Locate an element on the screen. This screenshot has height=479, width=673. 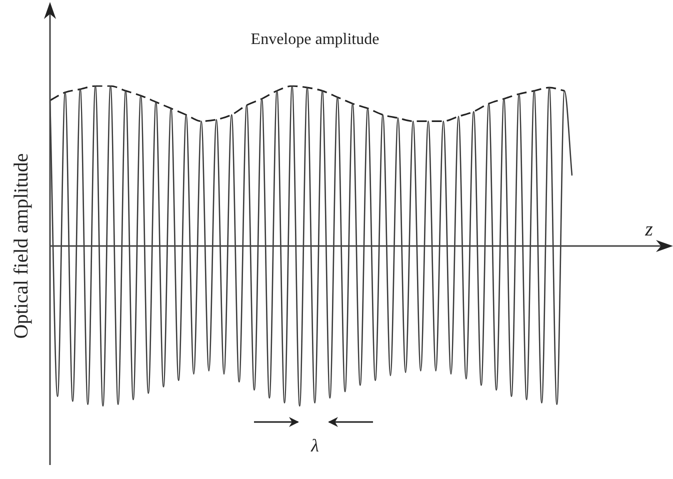
text: Envelope amplitude is located at coordinates (315, 39).